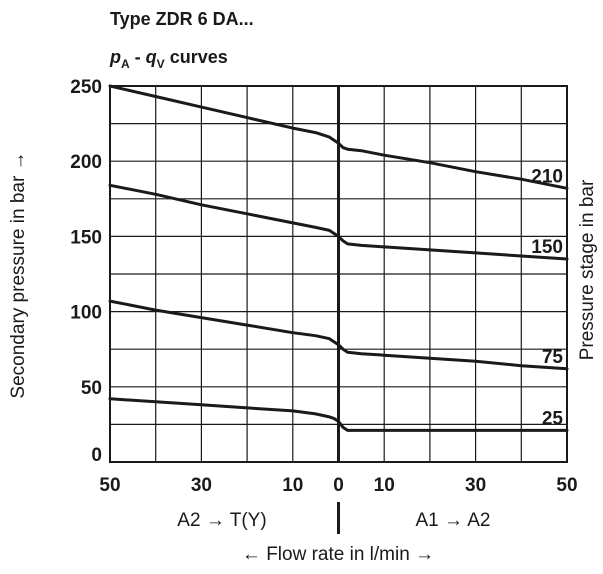  What do you see at coordinates (86, 271) in the screenshot?
I see `y-tick-labels: 0 50 100 150 200 250` at bounding box center [86, 271].